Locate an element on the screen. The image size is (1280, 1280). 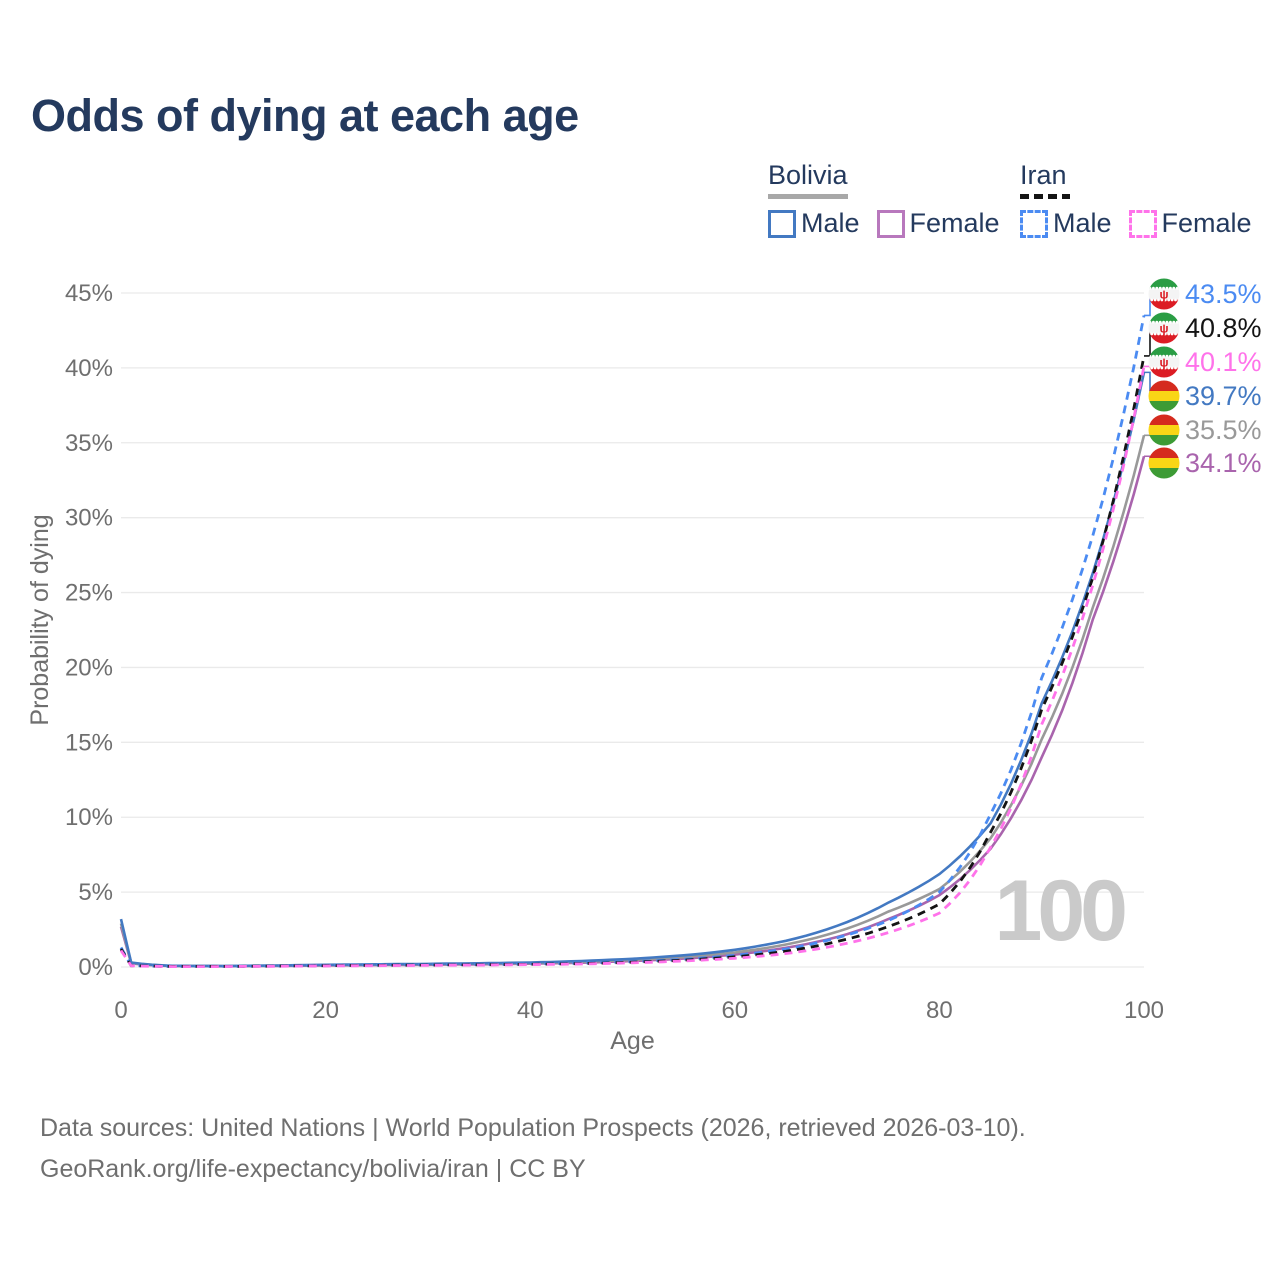
y-tick-20%: 20% is located at coordinates (89, 667).